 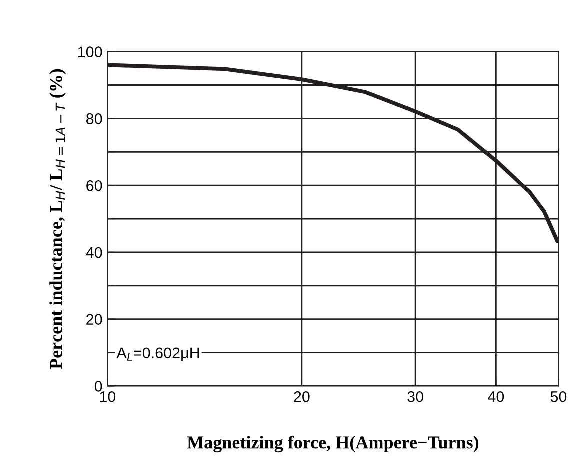 I want to click on x-tick-label: 40, so click(x=496, y=396).